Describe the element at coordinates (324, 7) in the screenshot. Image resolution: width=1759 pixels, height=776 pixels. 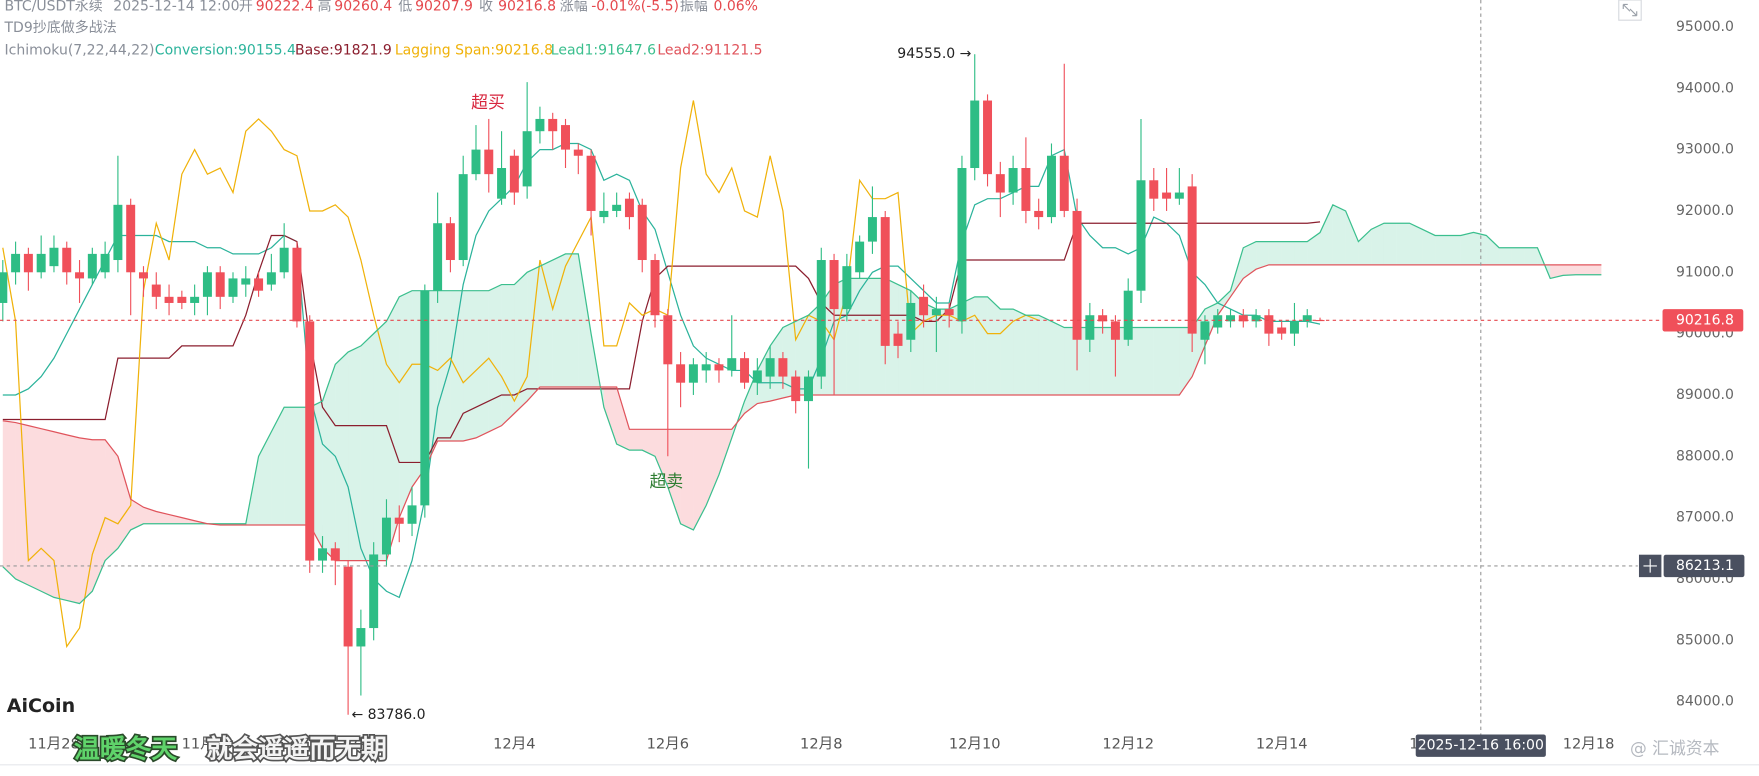
I see `high-label: 高` at that location.